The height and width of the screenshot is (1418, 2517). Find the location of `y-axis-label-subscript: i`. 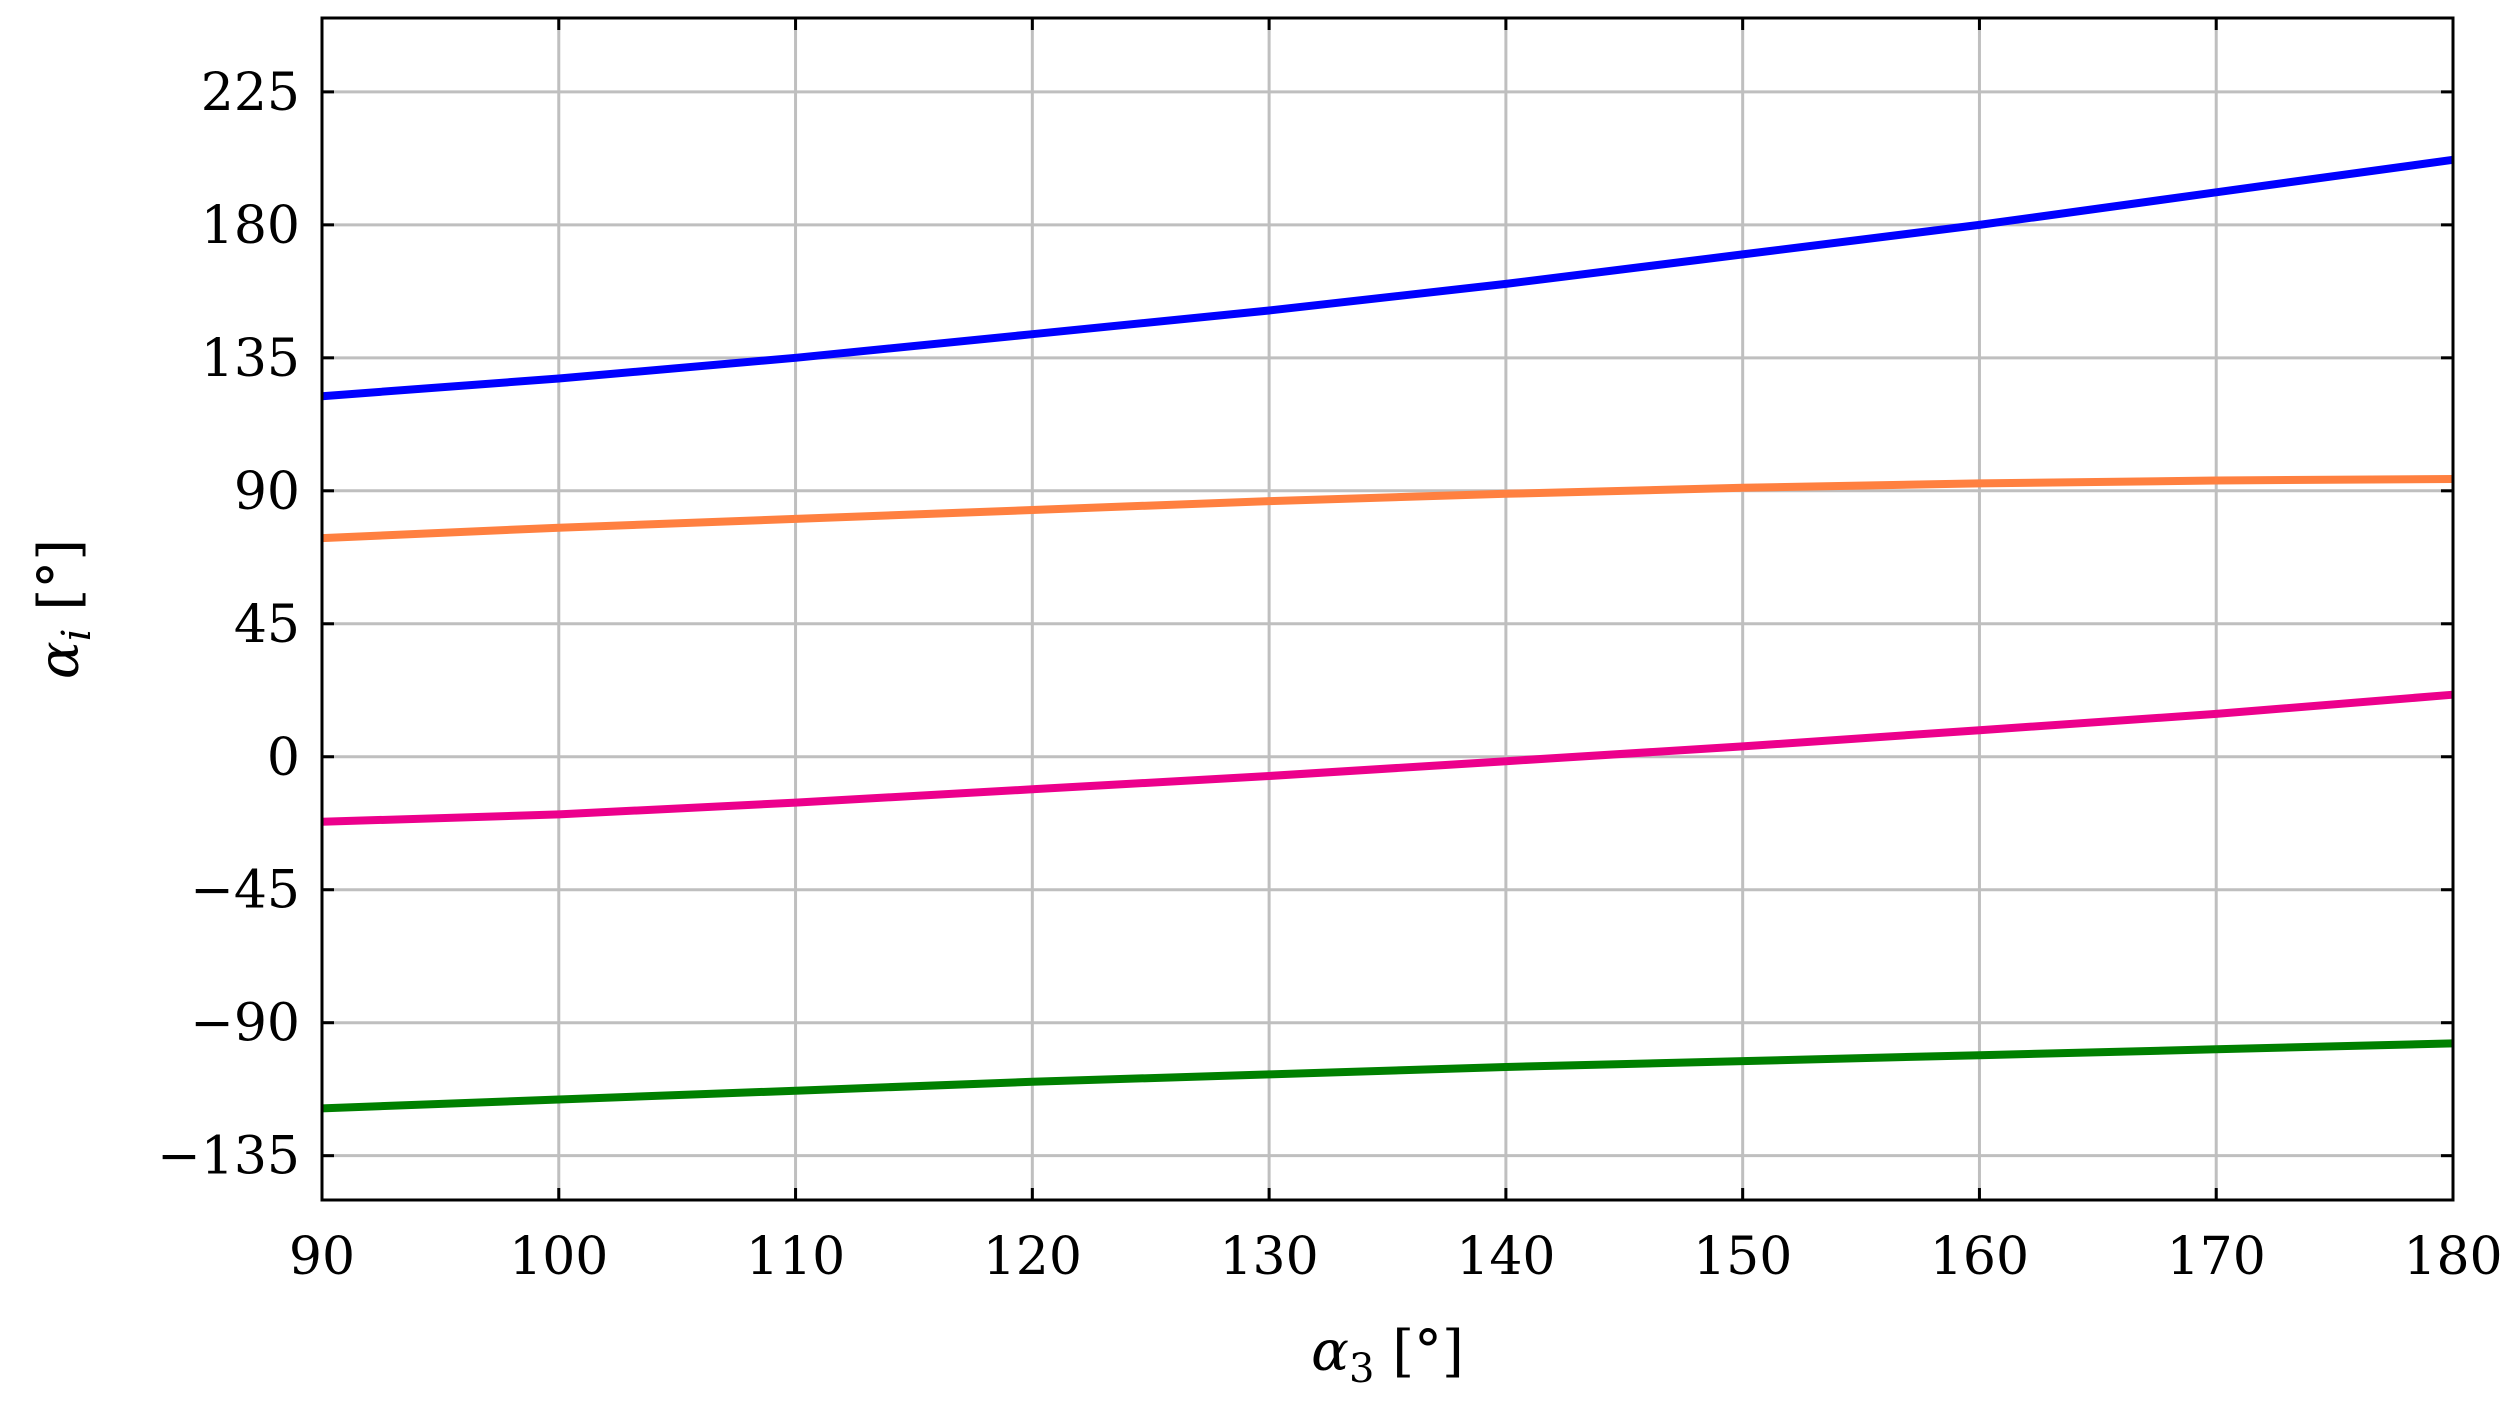

y-axis-label-subscript: i is located at coordinates (77, 634).